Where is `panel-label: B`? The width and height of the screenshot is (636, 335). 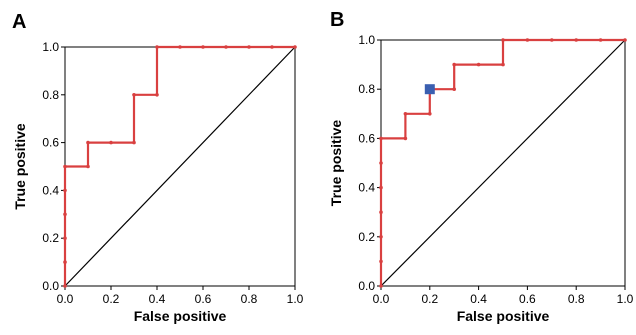 panel-label: B is located at coordinates (337, 20).